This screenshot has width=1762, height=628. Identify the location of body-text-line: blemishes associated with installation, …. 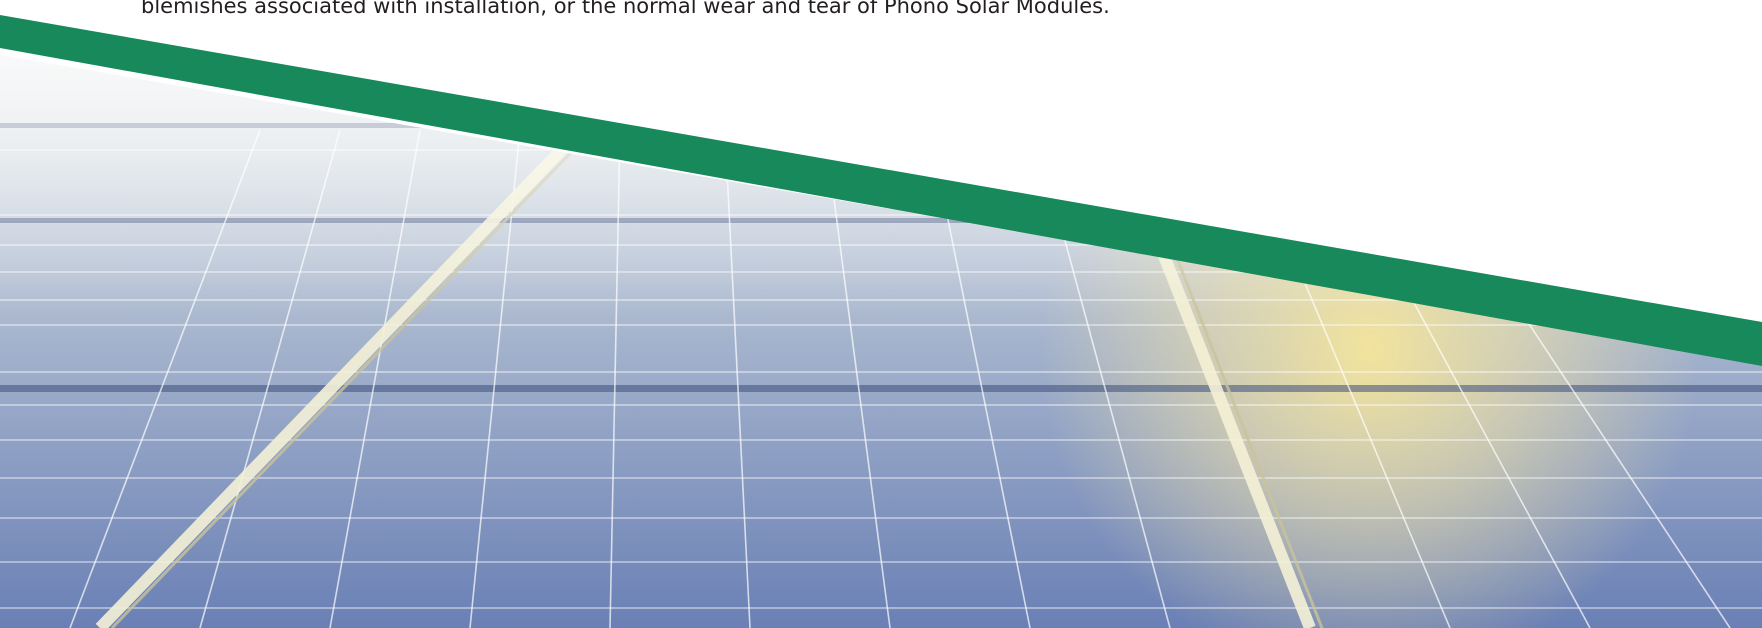
(625, 9).